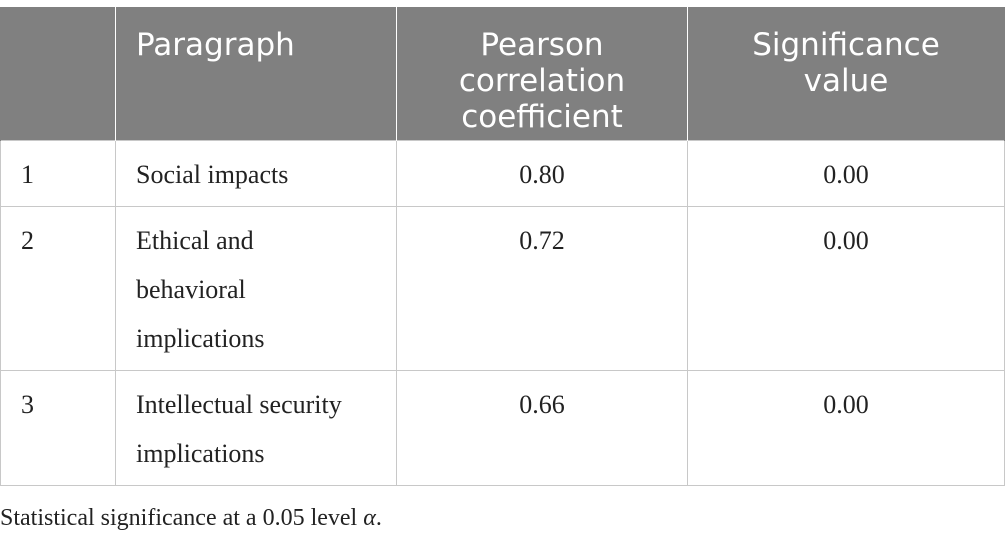 The image size is (1005, 551). What do you see at coordinates (542, 73) in the screenshot?
I see `header-pearson: Pearson correlation coefficient` at bounding box center [542, 73].